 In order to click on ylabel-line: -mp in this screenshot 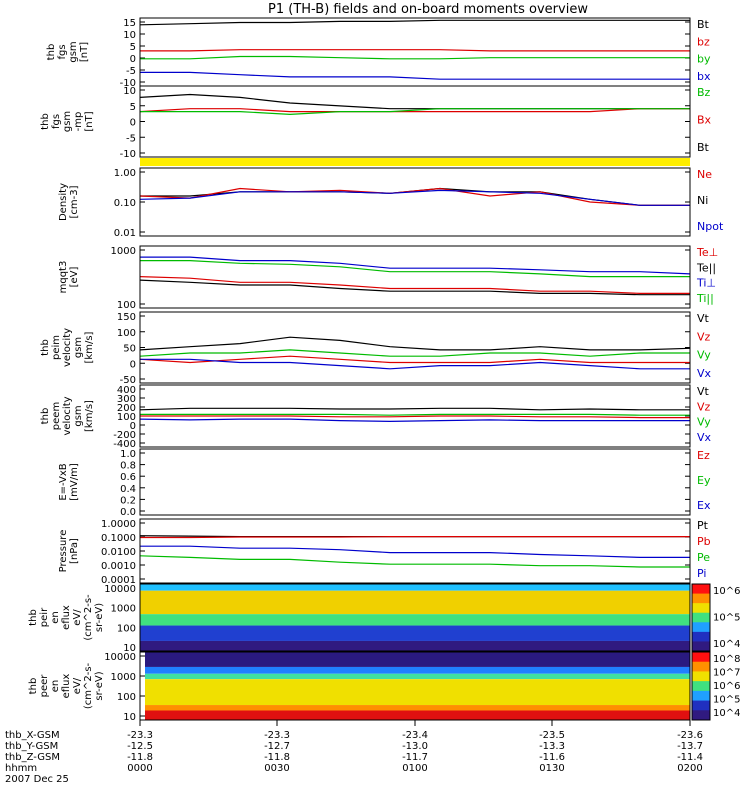, I will do `click(78, 122)`.